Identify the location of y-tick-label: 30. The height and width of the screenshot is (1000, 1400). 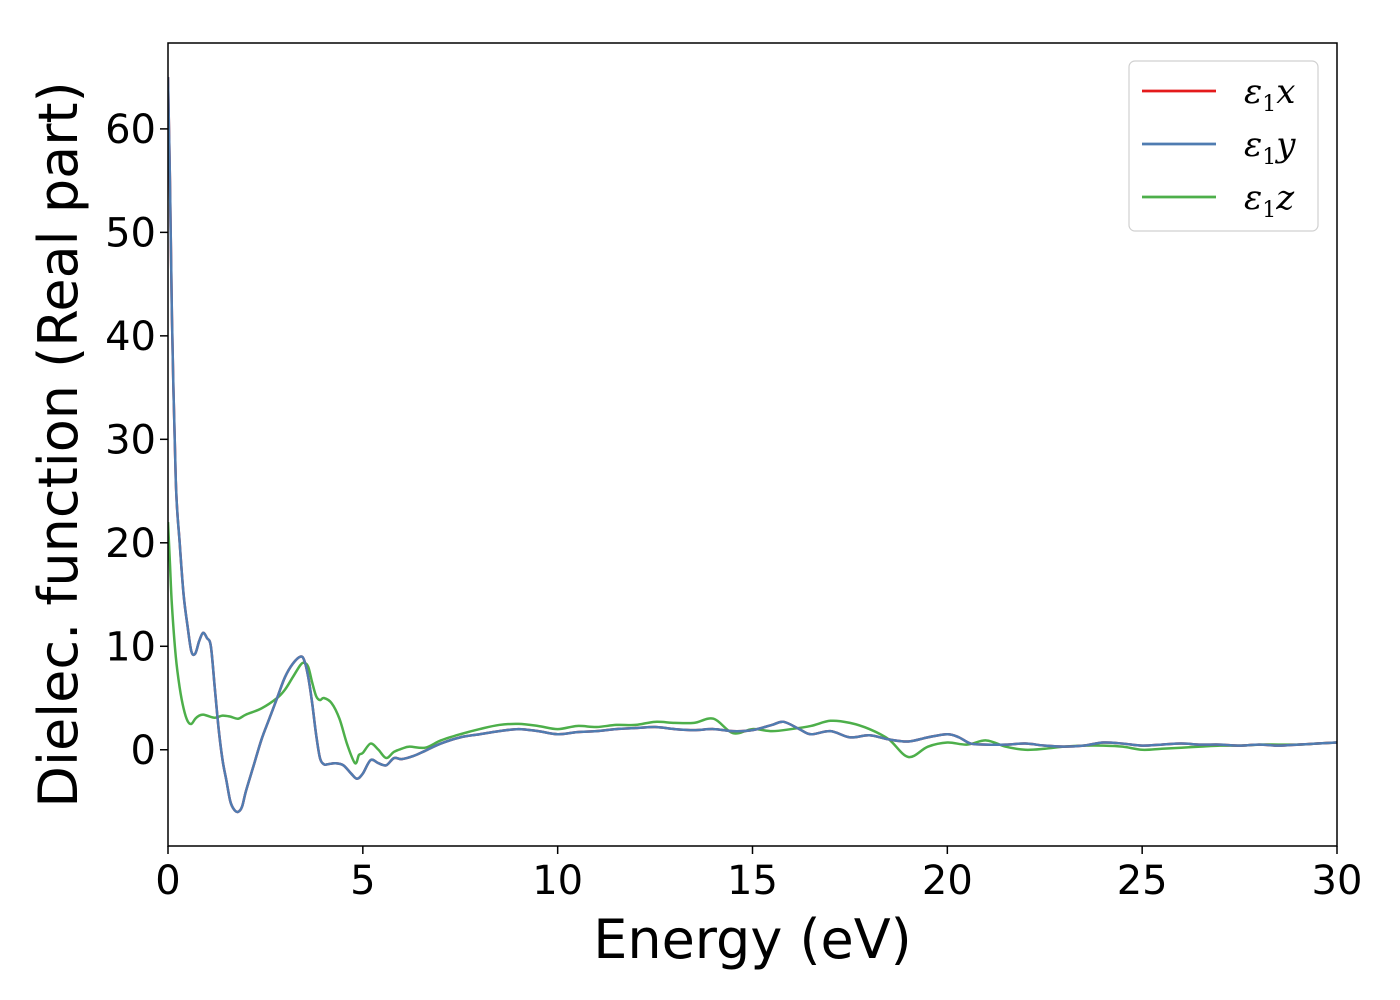
(130, 440).